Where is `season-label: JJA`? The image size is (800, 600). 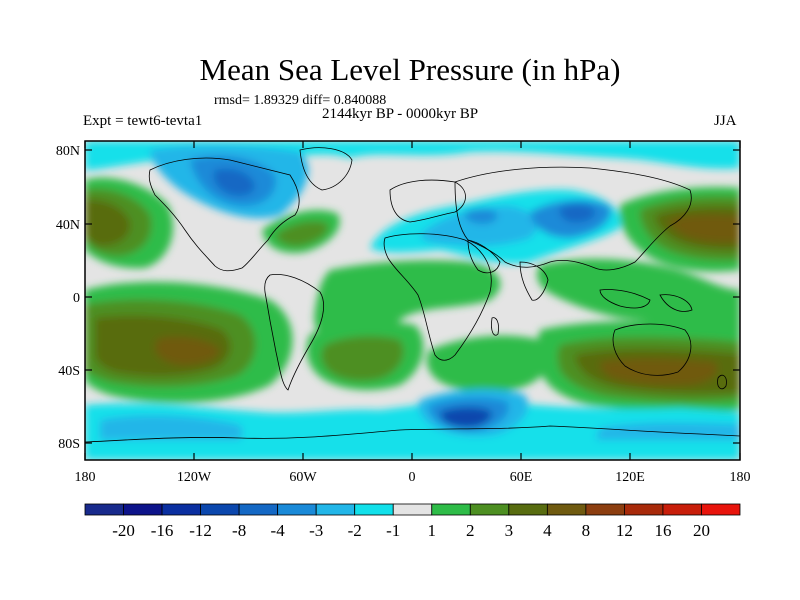
season-label: JJA is located at coordinates (725, 121).